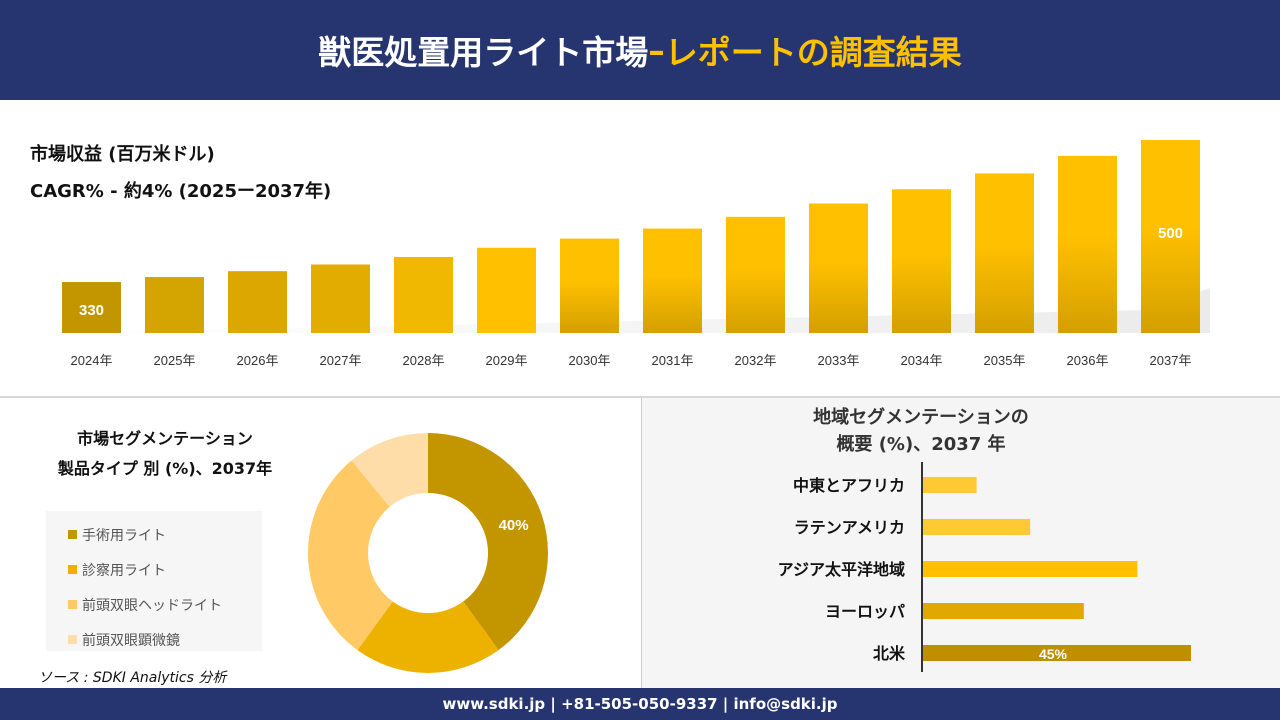 Image resolution: width=1280 pixels, height=720 pixels. Describe the element at coordinates (813, 52) in the screenshot. I see `title-accent: レポートの調査結果` at that location.